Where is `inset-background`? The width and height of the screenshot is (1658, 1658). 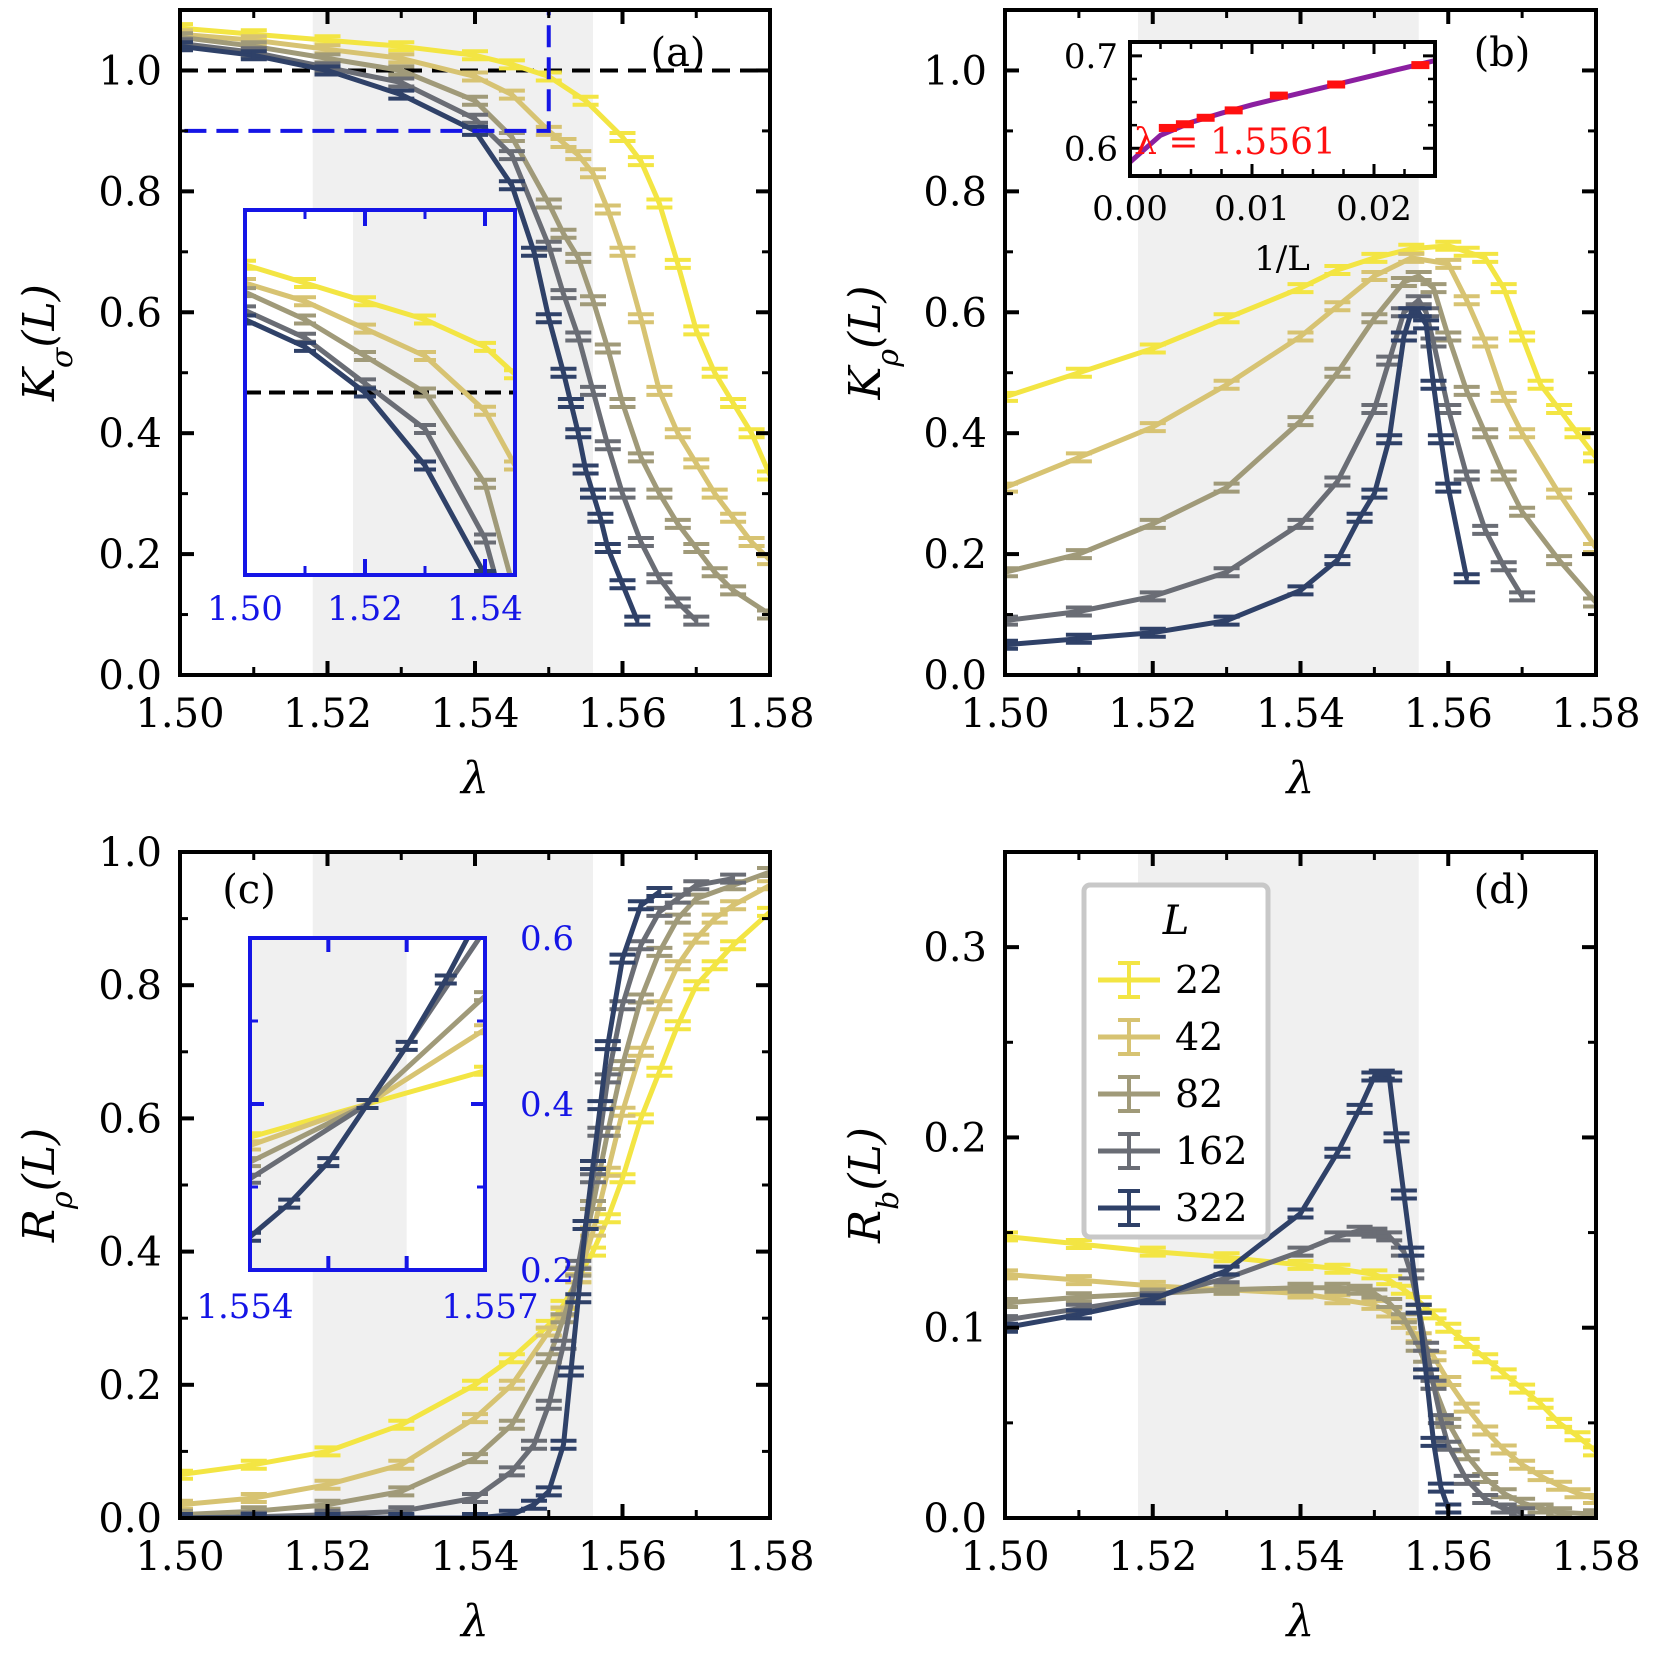
inset-background is located at coordinates (1282, 109).